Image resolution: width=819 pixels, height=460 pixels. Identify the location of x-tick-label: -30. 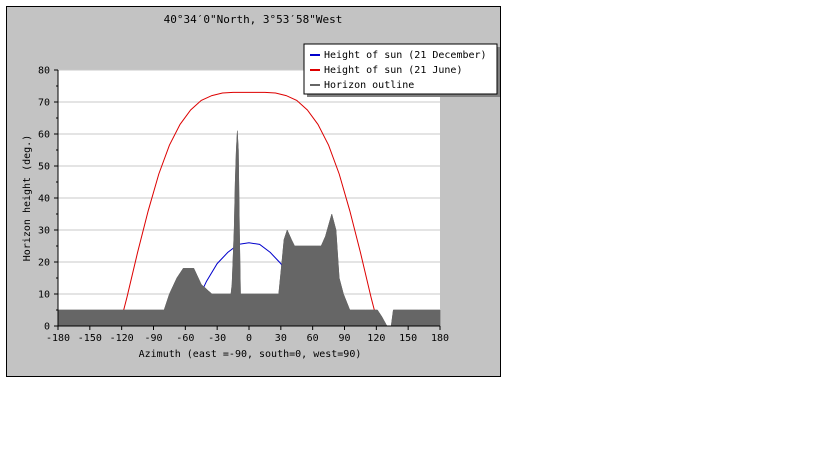
(217, 338).